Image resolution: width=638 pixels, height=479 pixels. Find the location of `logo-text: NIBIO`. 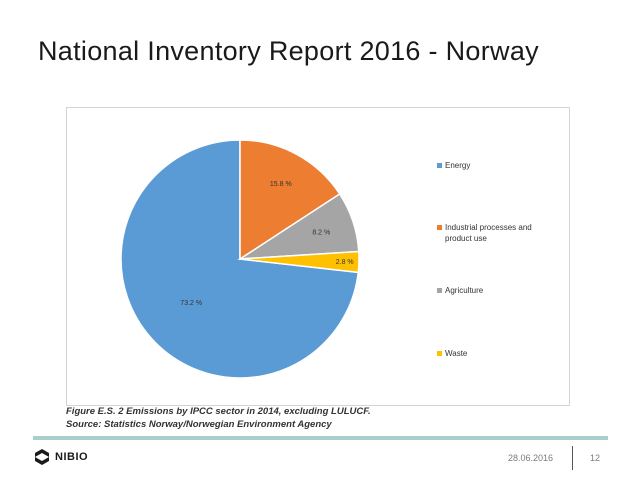

logo-text: NIBIO is located at coordinates (72, 457).